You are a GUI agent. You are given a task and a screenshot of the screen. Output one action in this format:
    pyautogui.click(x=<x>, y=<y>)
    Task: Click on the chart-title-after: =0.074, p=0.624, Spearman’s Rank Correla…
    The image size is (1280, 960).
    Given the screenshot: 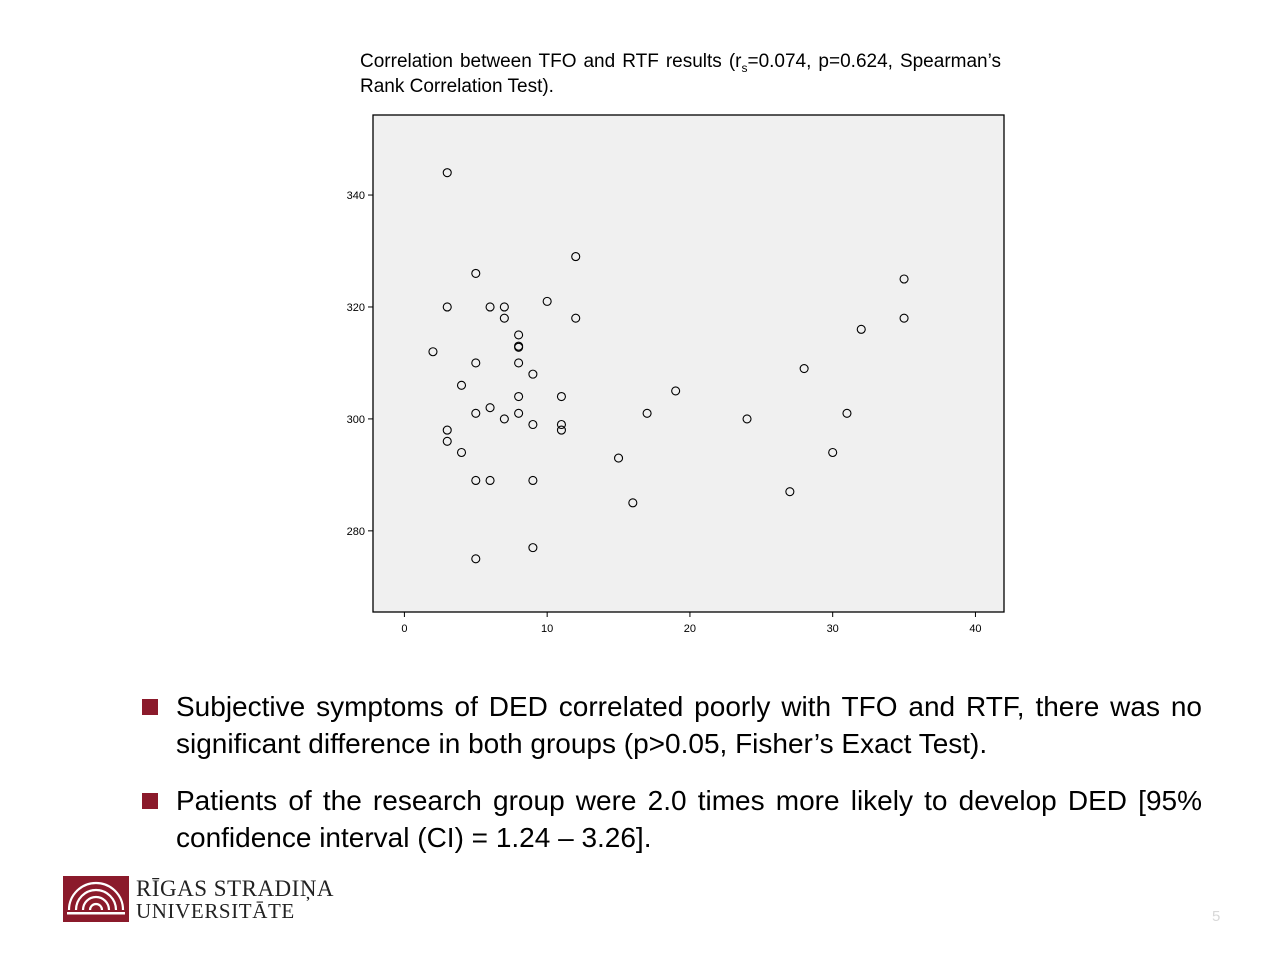 What is the action you would take?
    pyautogui.click(x=680, y=74)
    